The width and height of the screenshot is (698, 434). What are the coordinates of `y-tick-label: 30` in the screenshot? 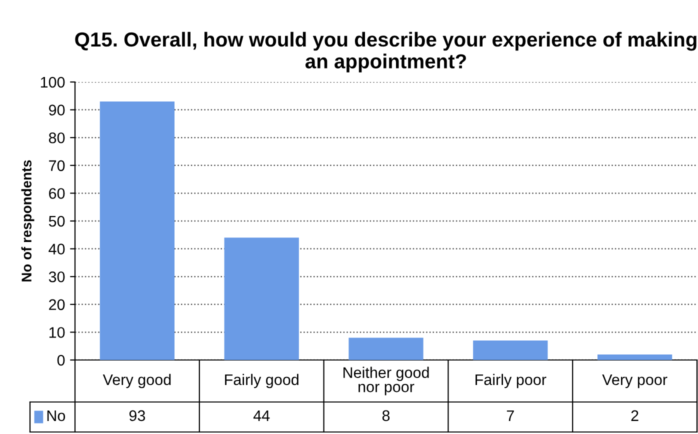 It's located at (56, 276).